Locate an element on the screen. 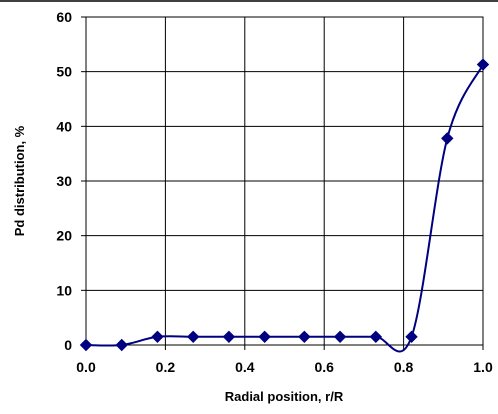 Image resolution: width=498 pixels, height=414 pixels. x-tick-label: 0.6 is located at coordinates (324, 367).